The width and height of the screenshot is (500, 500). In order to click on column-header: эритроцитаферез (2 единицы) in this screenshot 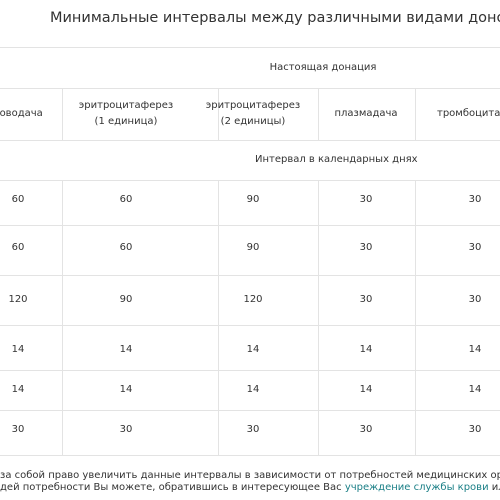, I will do `click(253, 113)`.